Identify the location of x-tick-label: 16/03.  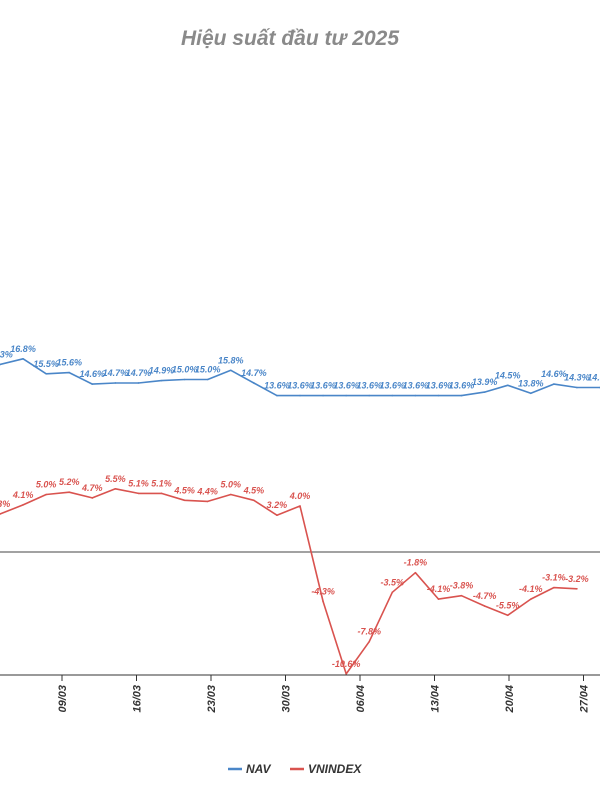
(138, 699).